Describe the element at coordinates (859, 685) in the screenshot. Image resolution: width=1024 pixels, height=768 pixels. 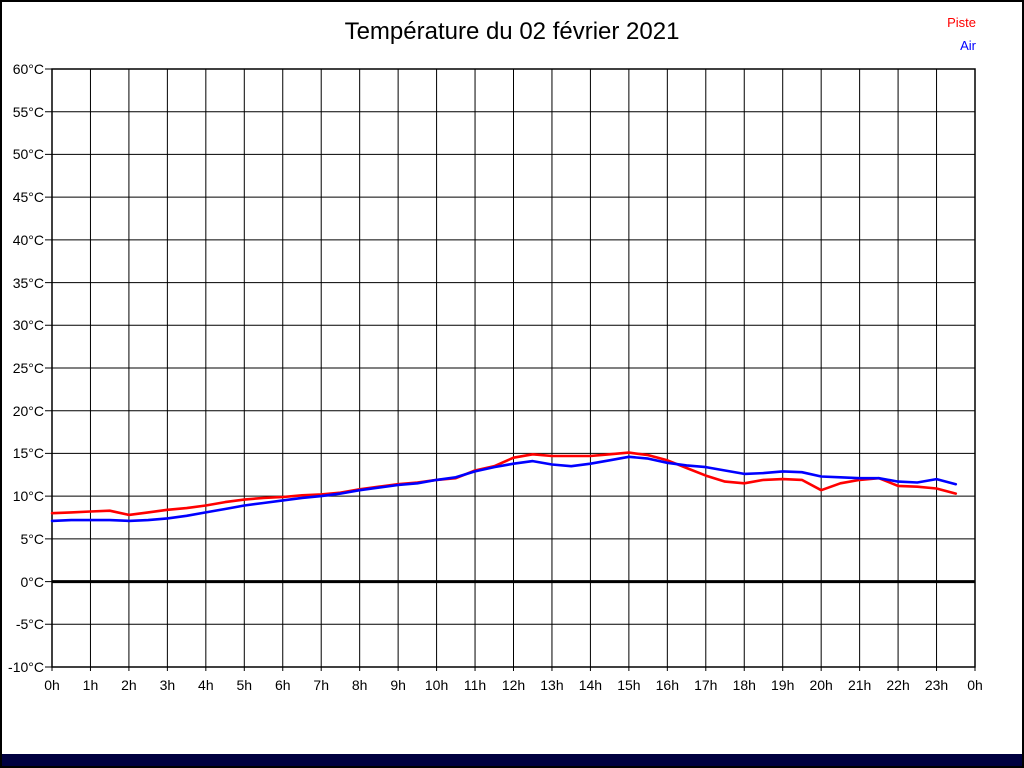
I see `x-tick-label: 21h` at that location.